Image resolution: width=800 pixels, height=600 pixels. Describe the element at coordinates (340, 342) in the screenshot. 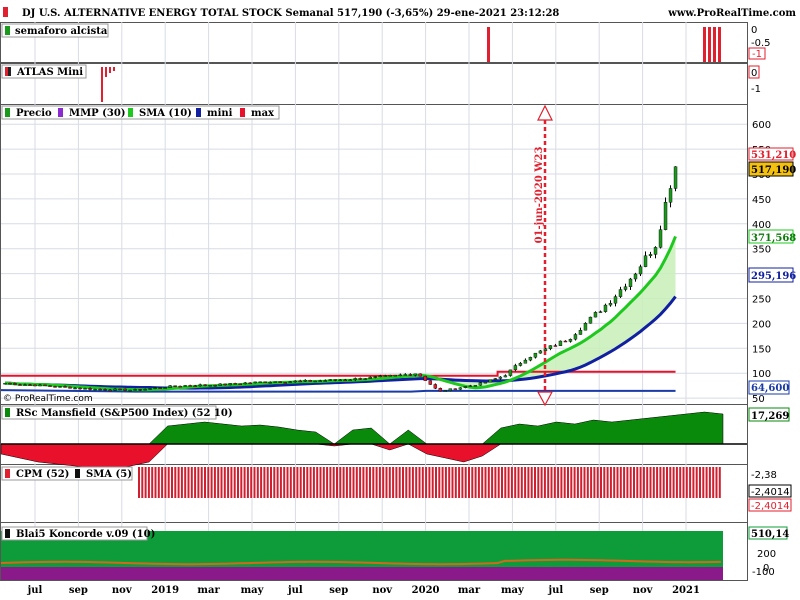

I see `mmp-line` at that location.